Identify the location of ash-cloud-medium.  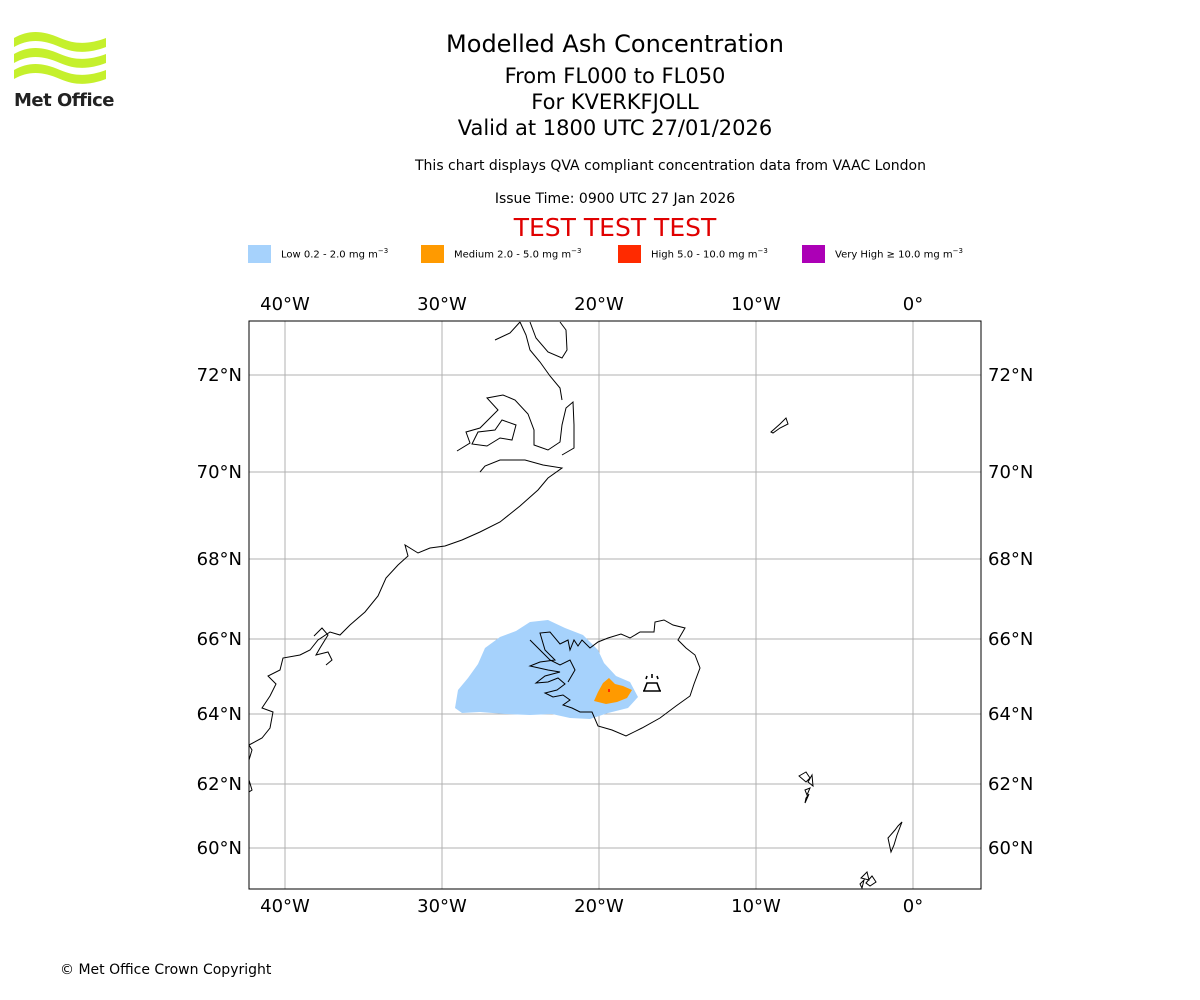
(613, 691).